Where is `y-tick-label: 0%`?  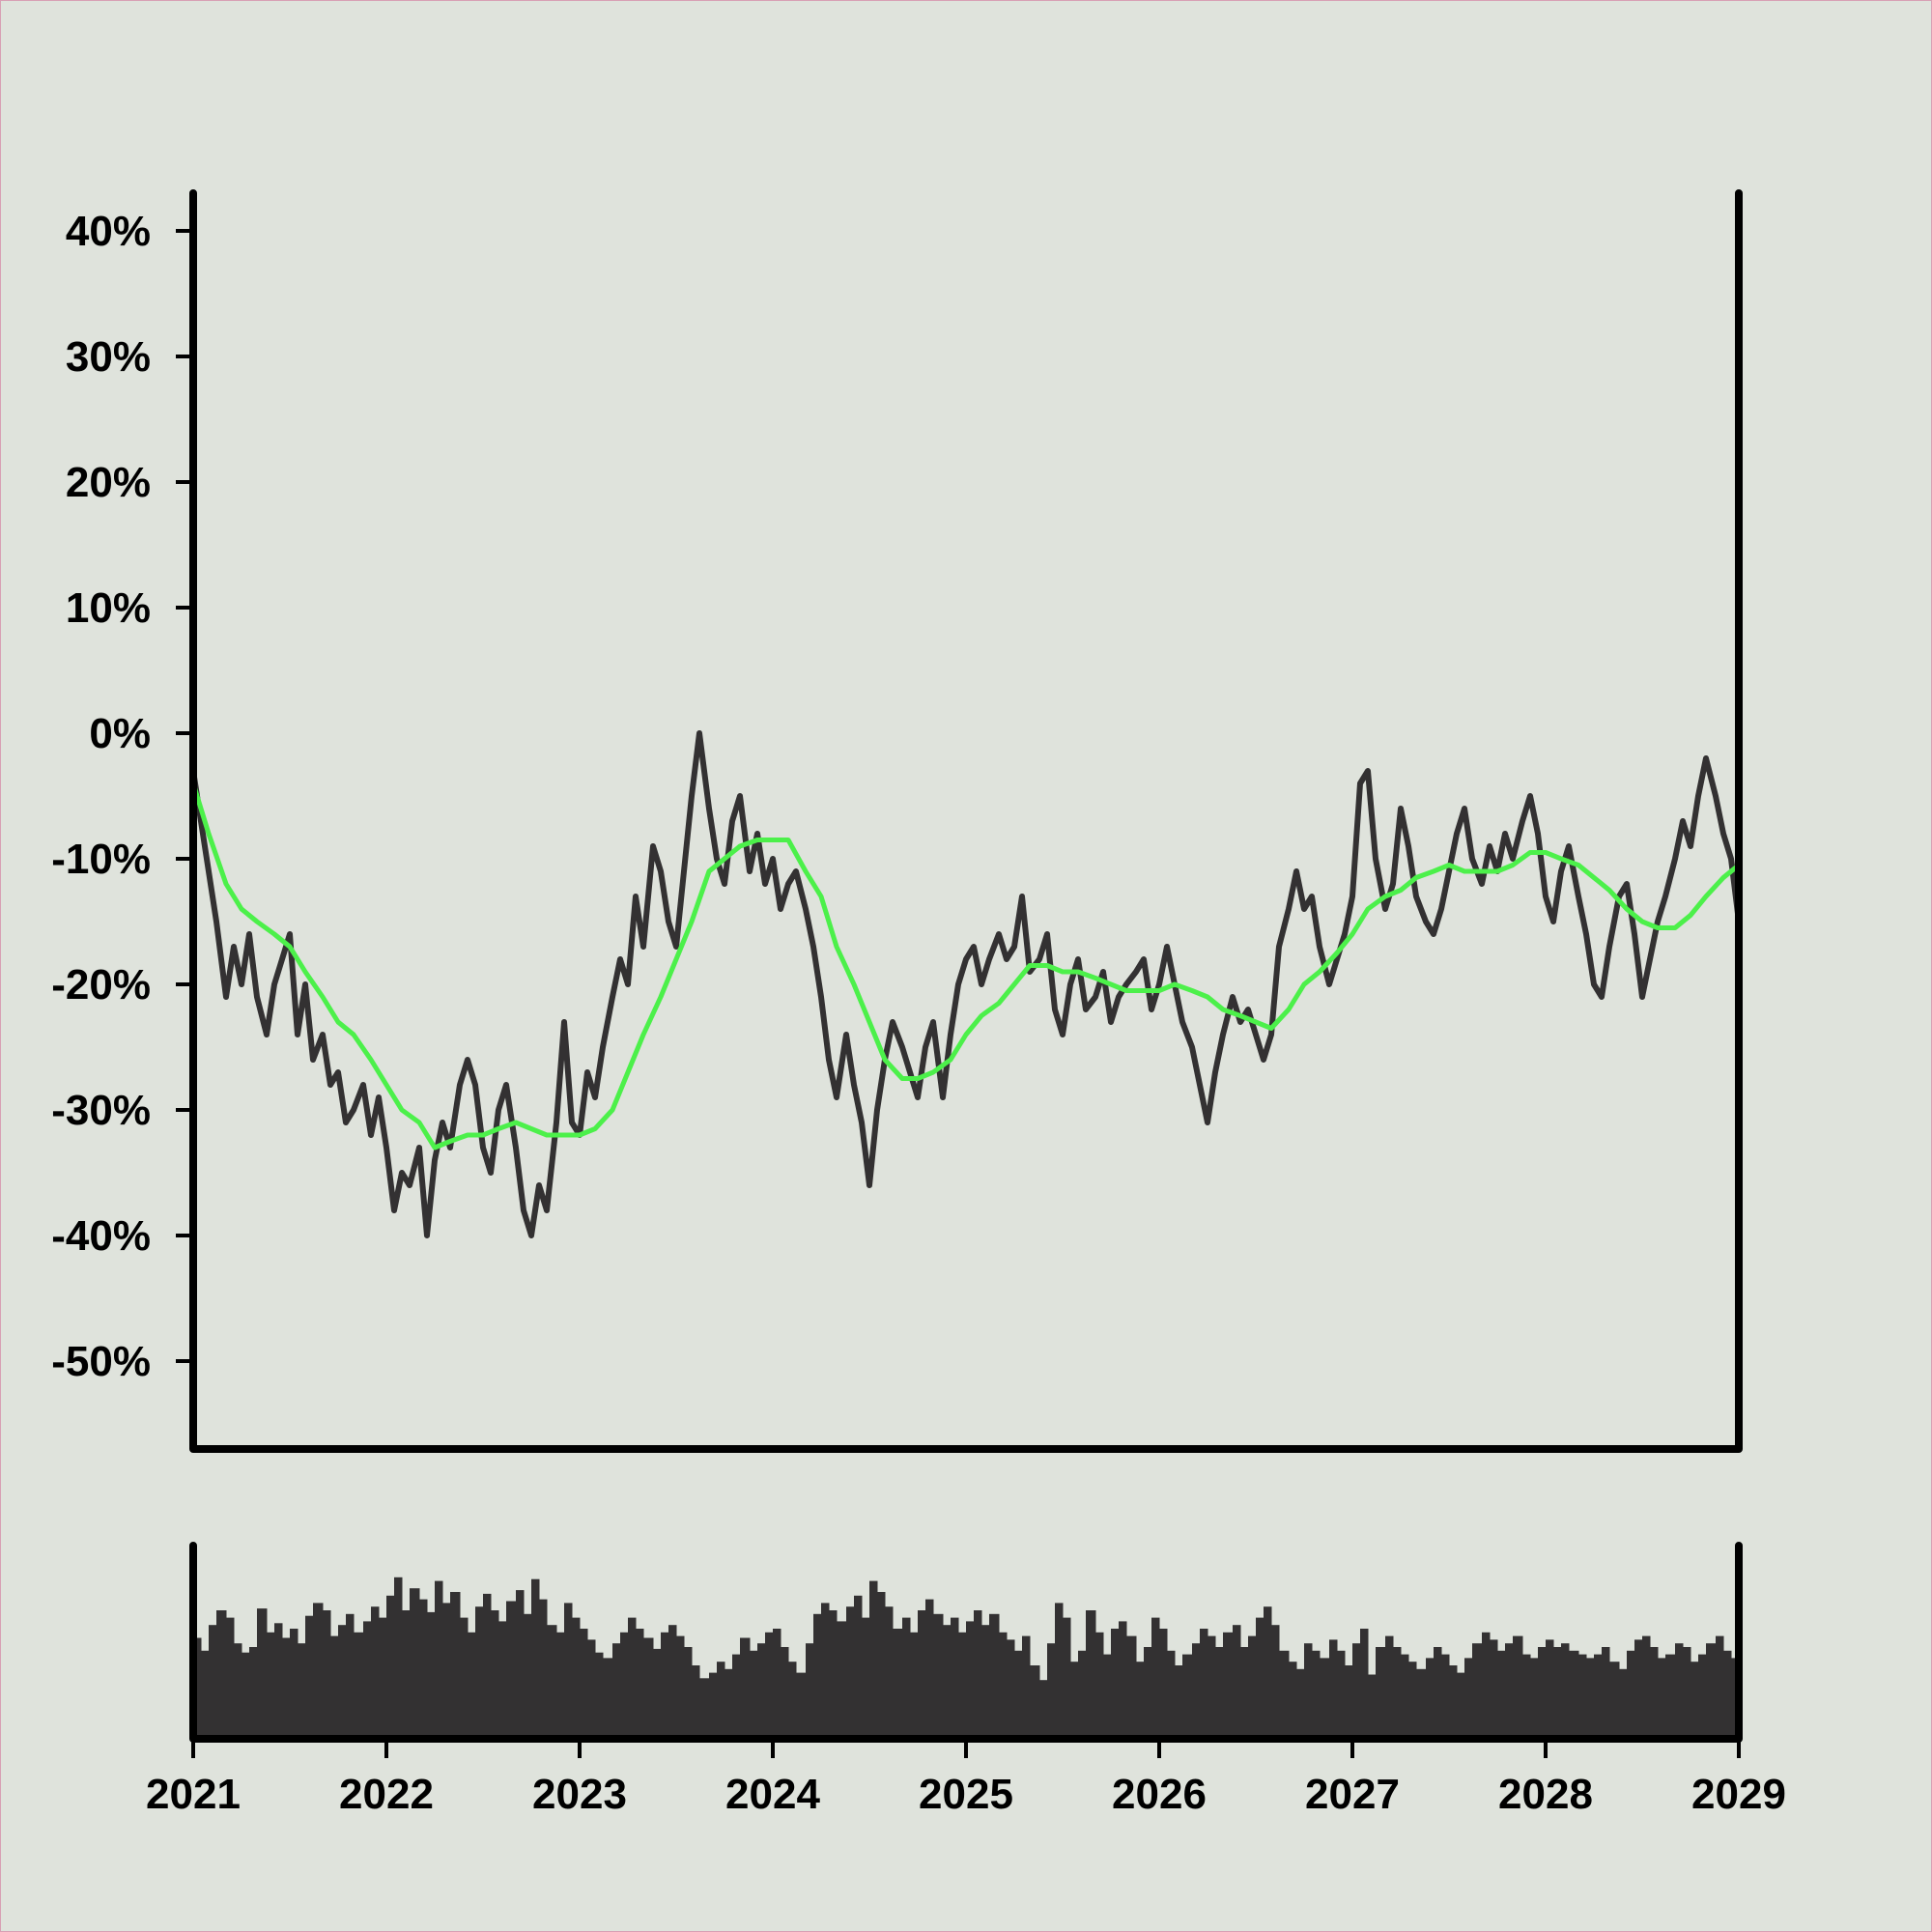
y-tick-label: 0% is located at coordinates (120, 733).